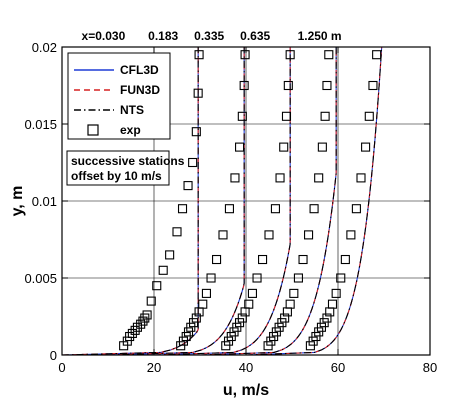 The width and height of the screenshot is (450, 401). Describe the element at coordinates (53, 355) in the screenshot. I see `y-tick-label-0: 0` at that location.